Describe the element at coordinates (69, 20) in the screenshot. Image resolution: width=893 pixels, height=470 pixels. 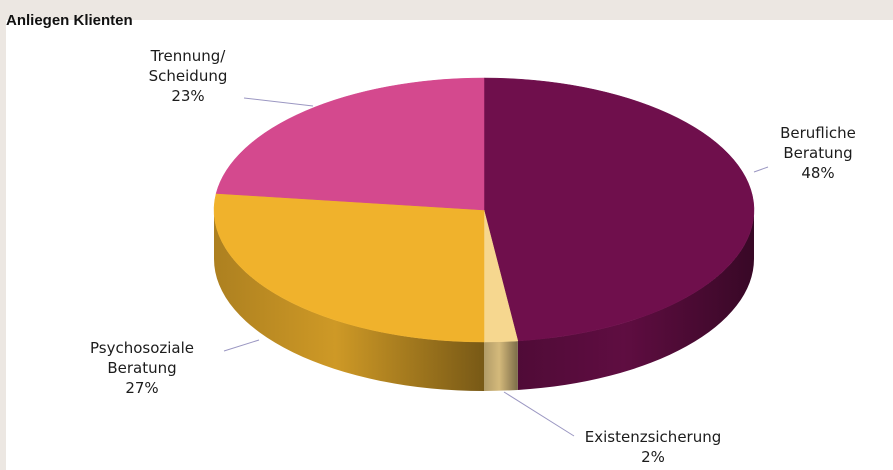
I see `page-header: Anliegen Klienten` at that location.